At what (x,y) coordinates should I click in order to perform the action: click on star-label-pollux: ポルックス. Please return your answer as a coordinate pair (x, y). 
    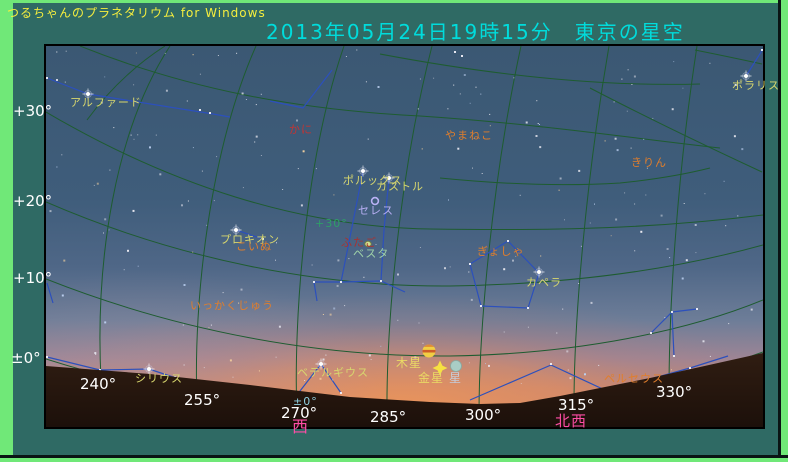
    Looking at the image, I should click on (373, 180).